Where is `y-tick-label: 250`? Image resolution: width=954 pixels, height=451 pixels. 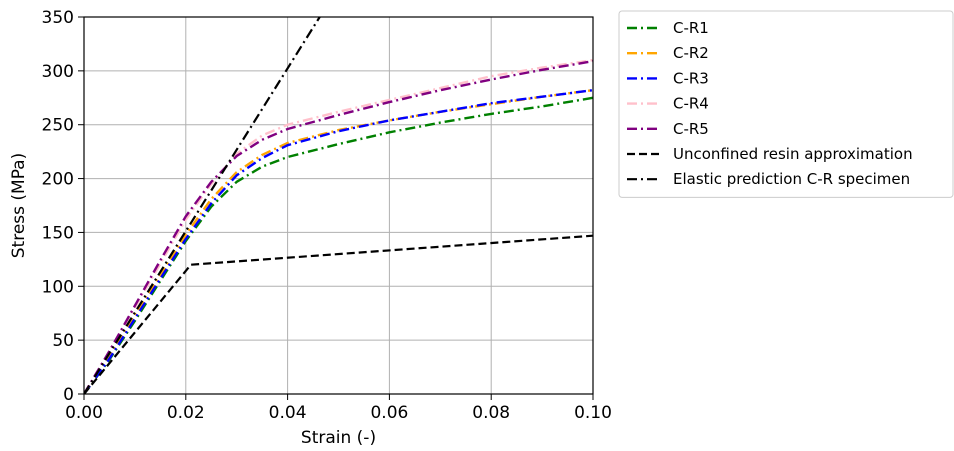
y-tick-label: 250 is located at coordinates (58, 126).